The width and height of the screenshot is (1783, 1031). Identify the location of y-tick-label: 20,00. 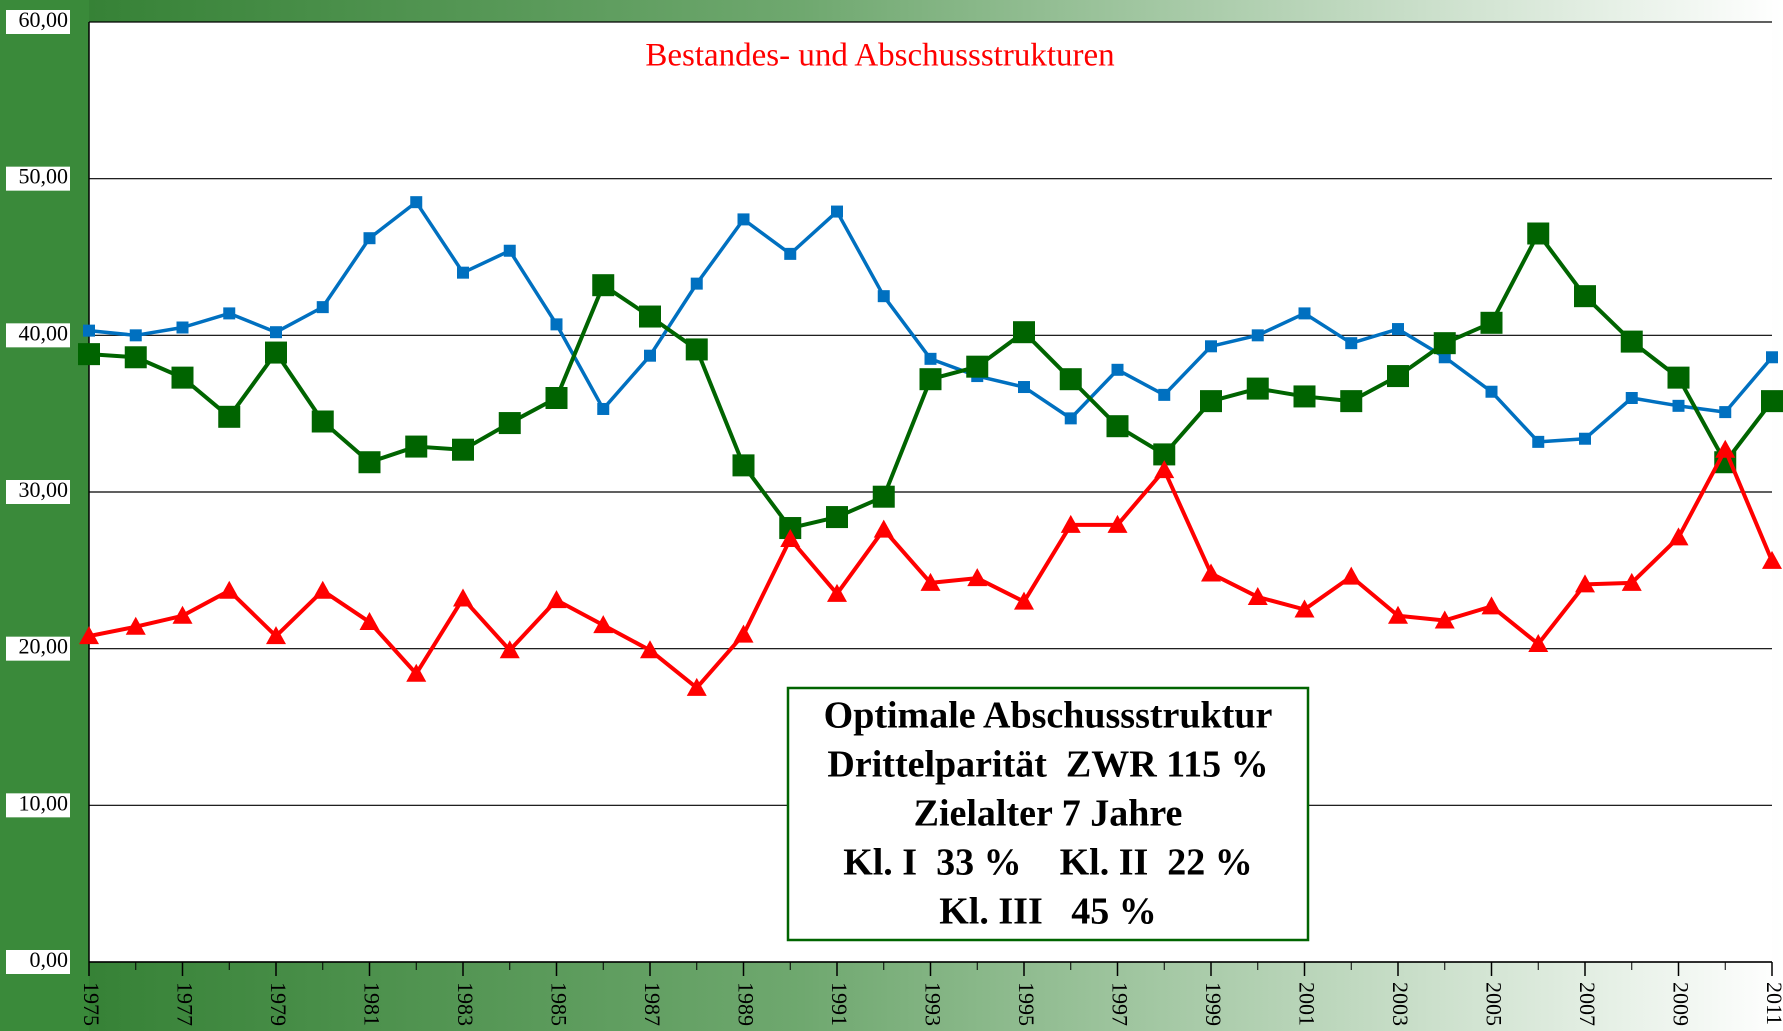
(44, 646).